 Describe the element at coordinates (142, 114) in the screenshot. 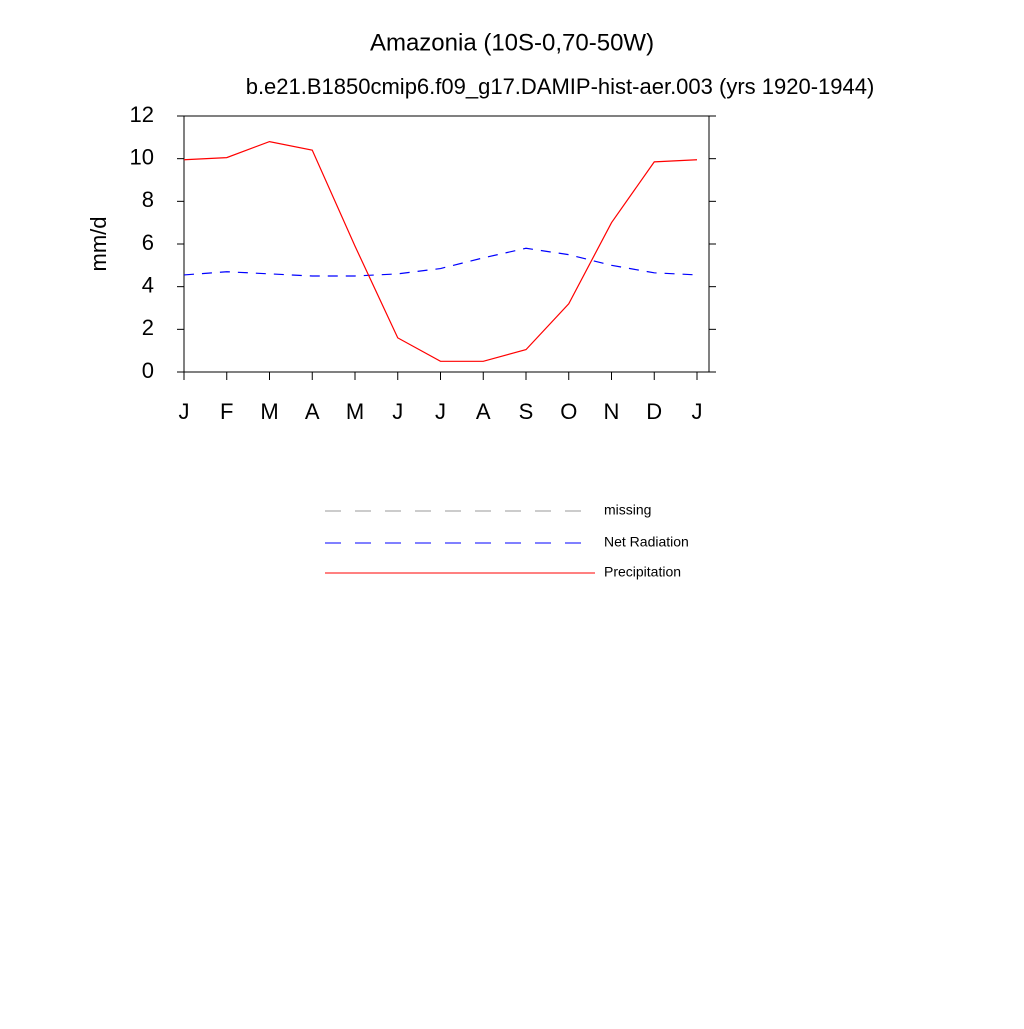

I see `y-tick-label: 12` at that location.